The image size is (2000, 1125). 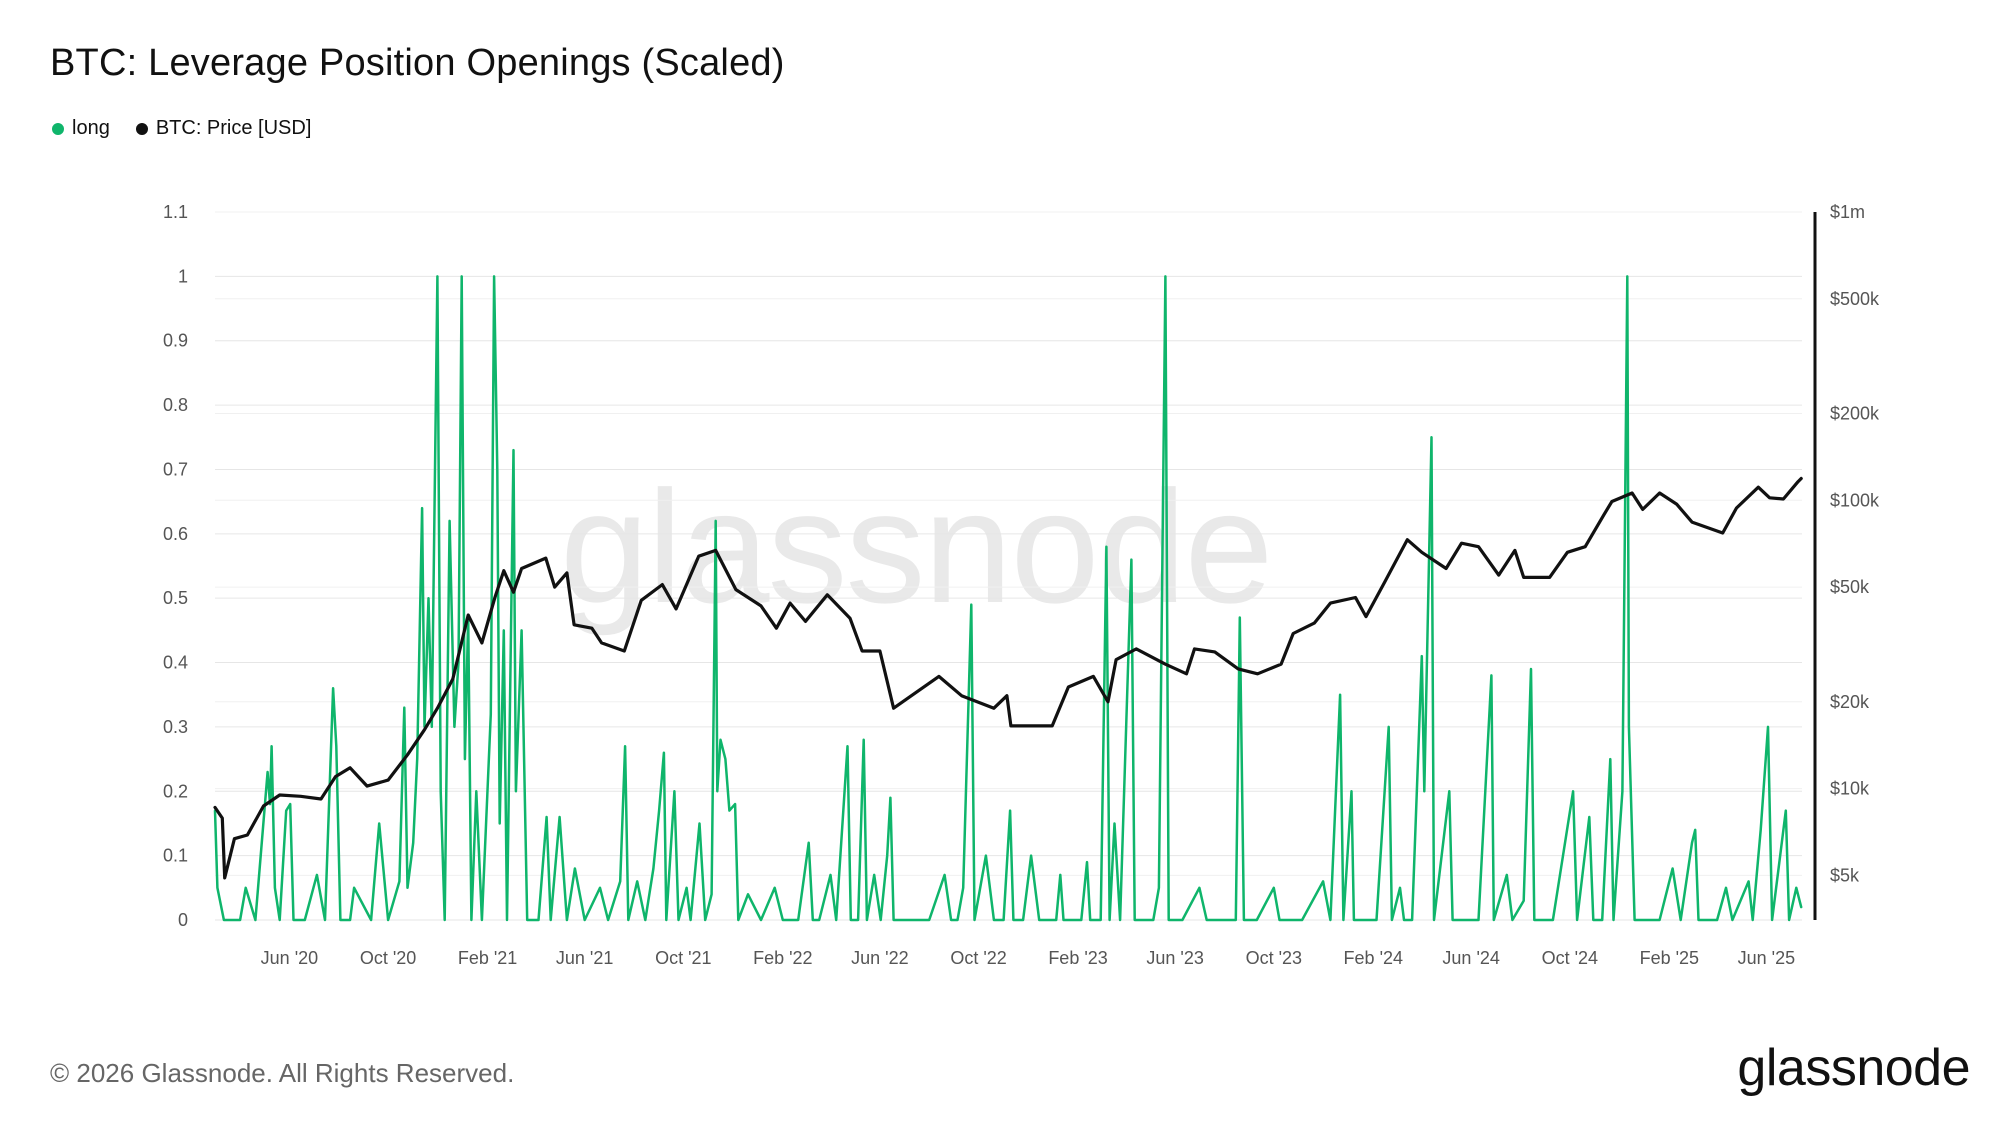 What do you see at coordinates (175, 566) in the screenshot?
I see `y-axis-left: 0 0.1 0.2 0.3 0.4 0.5 0.6 0.7 0.8 0.9 1 1.1` at bounding box center [175, 566].